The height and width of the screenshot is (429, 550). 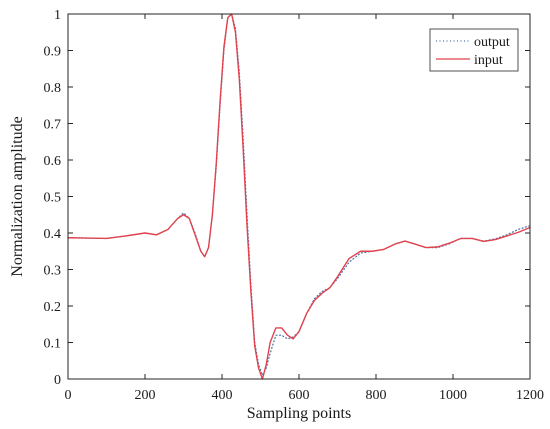 What do you see at coordinates (17, 196) in the screenshot?
I see `y-axis-label: Normalization amplitude` at bounding box center [17, 196].